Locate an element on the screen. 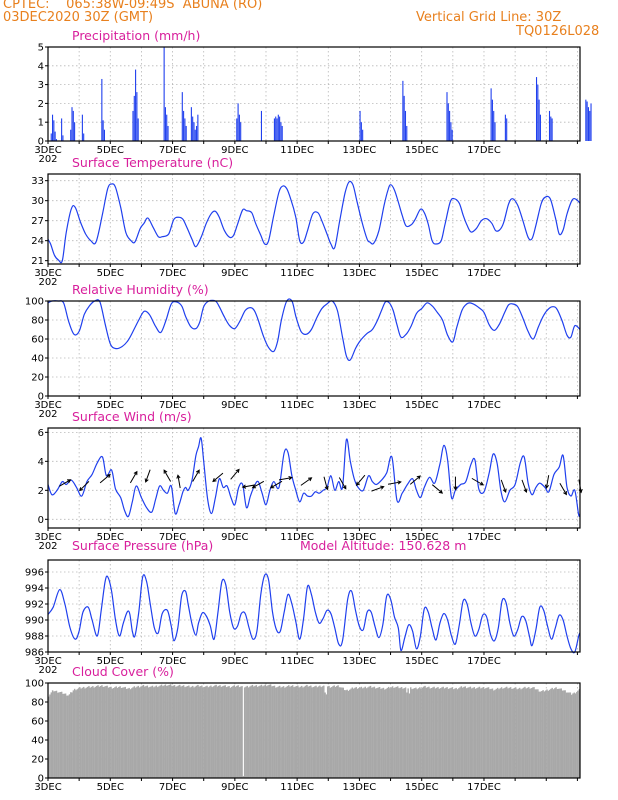 The image size is (618, 800). press-xtick-label: 15DEC is located at coordinates (422, 661).